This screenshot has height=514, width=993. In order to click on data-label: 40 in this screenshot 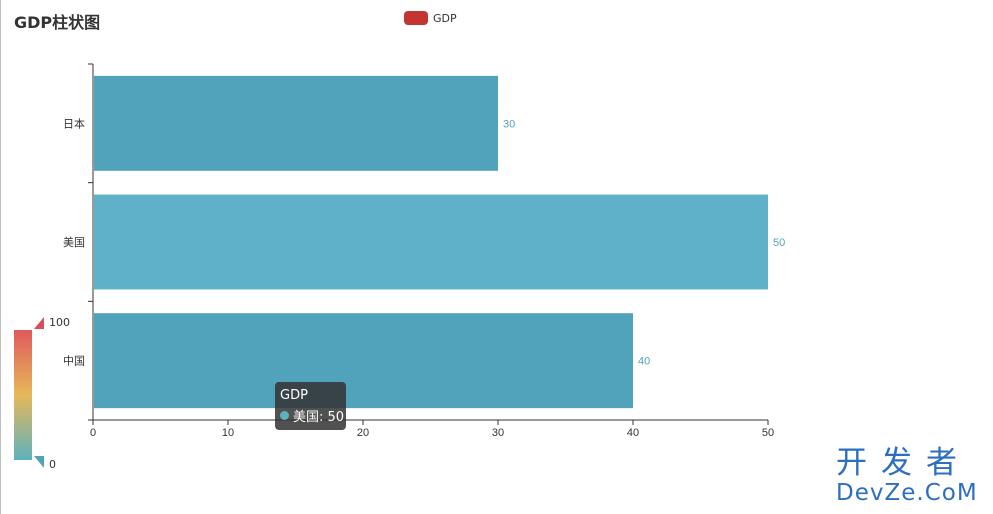, I will do `click(644, 362)`.